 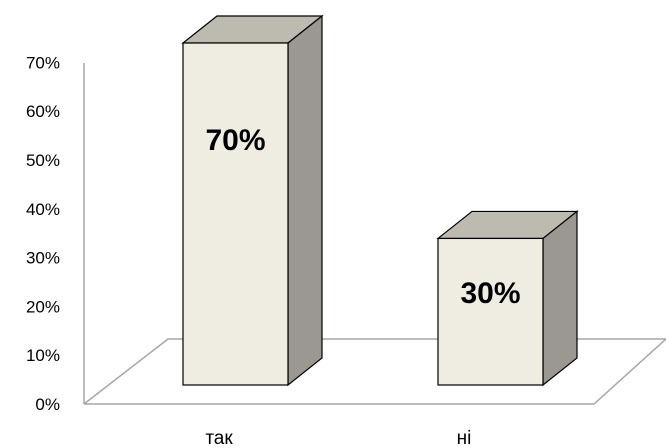 What do you see at coordinates (43, 355) in the screenshot?
I see `y-tick-label: 10%` at bounding box center [43, 355].